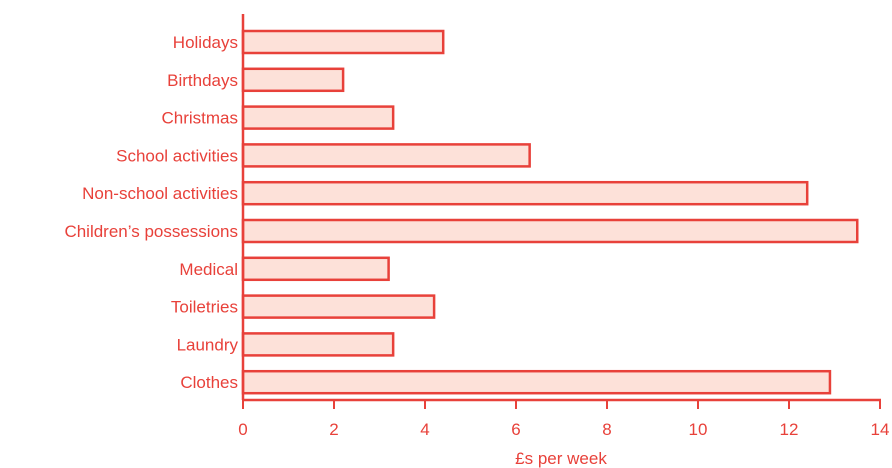 The height and width of the screenshot is (468, 892). What do you see at coordinates (333, 429) in the screenshot?
I see `x-tick-label: 2` at bounding box center [333, 429].